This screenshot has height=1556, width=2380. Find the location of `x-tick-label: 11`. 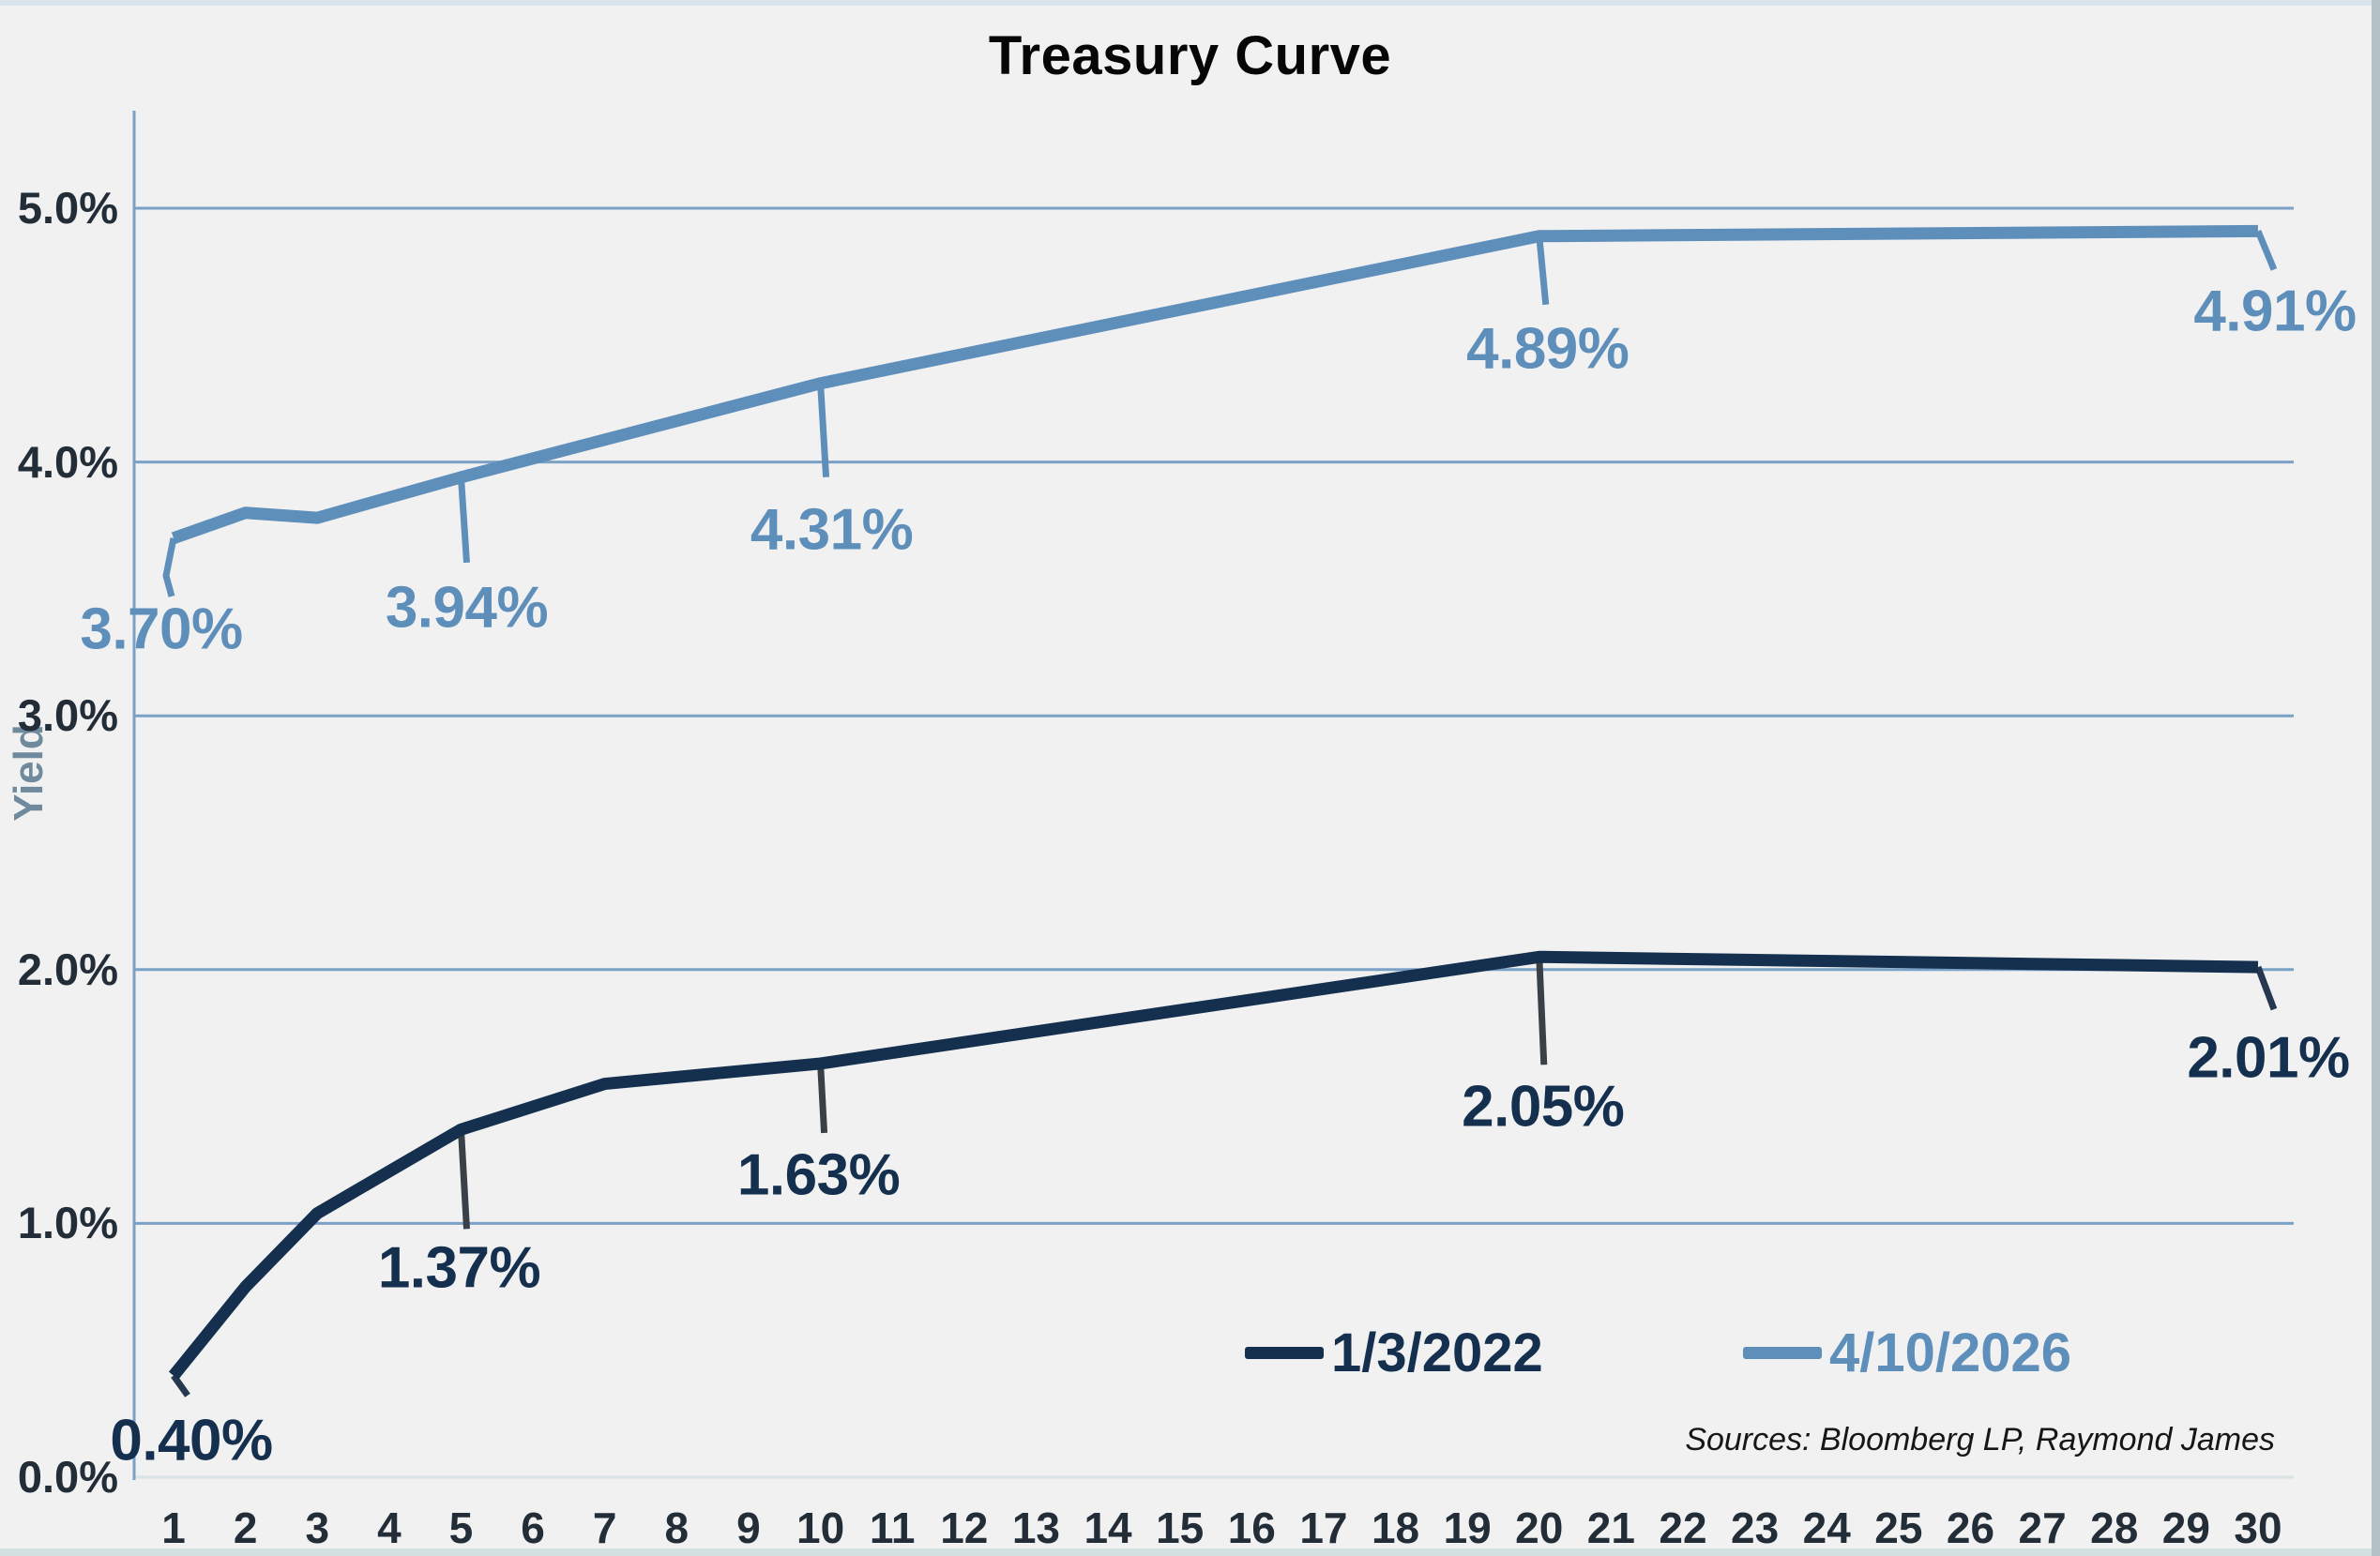

x-tick-label: 11 is located at coordinates (892, 1527).